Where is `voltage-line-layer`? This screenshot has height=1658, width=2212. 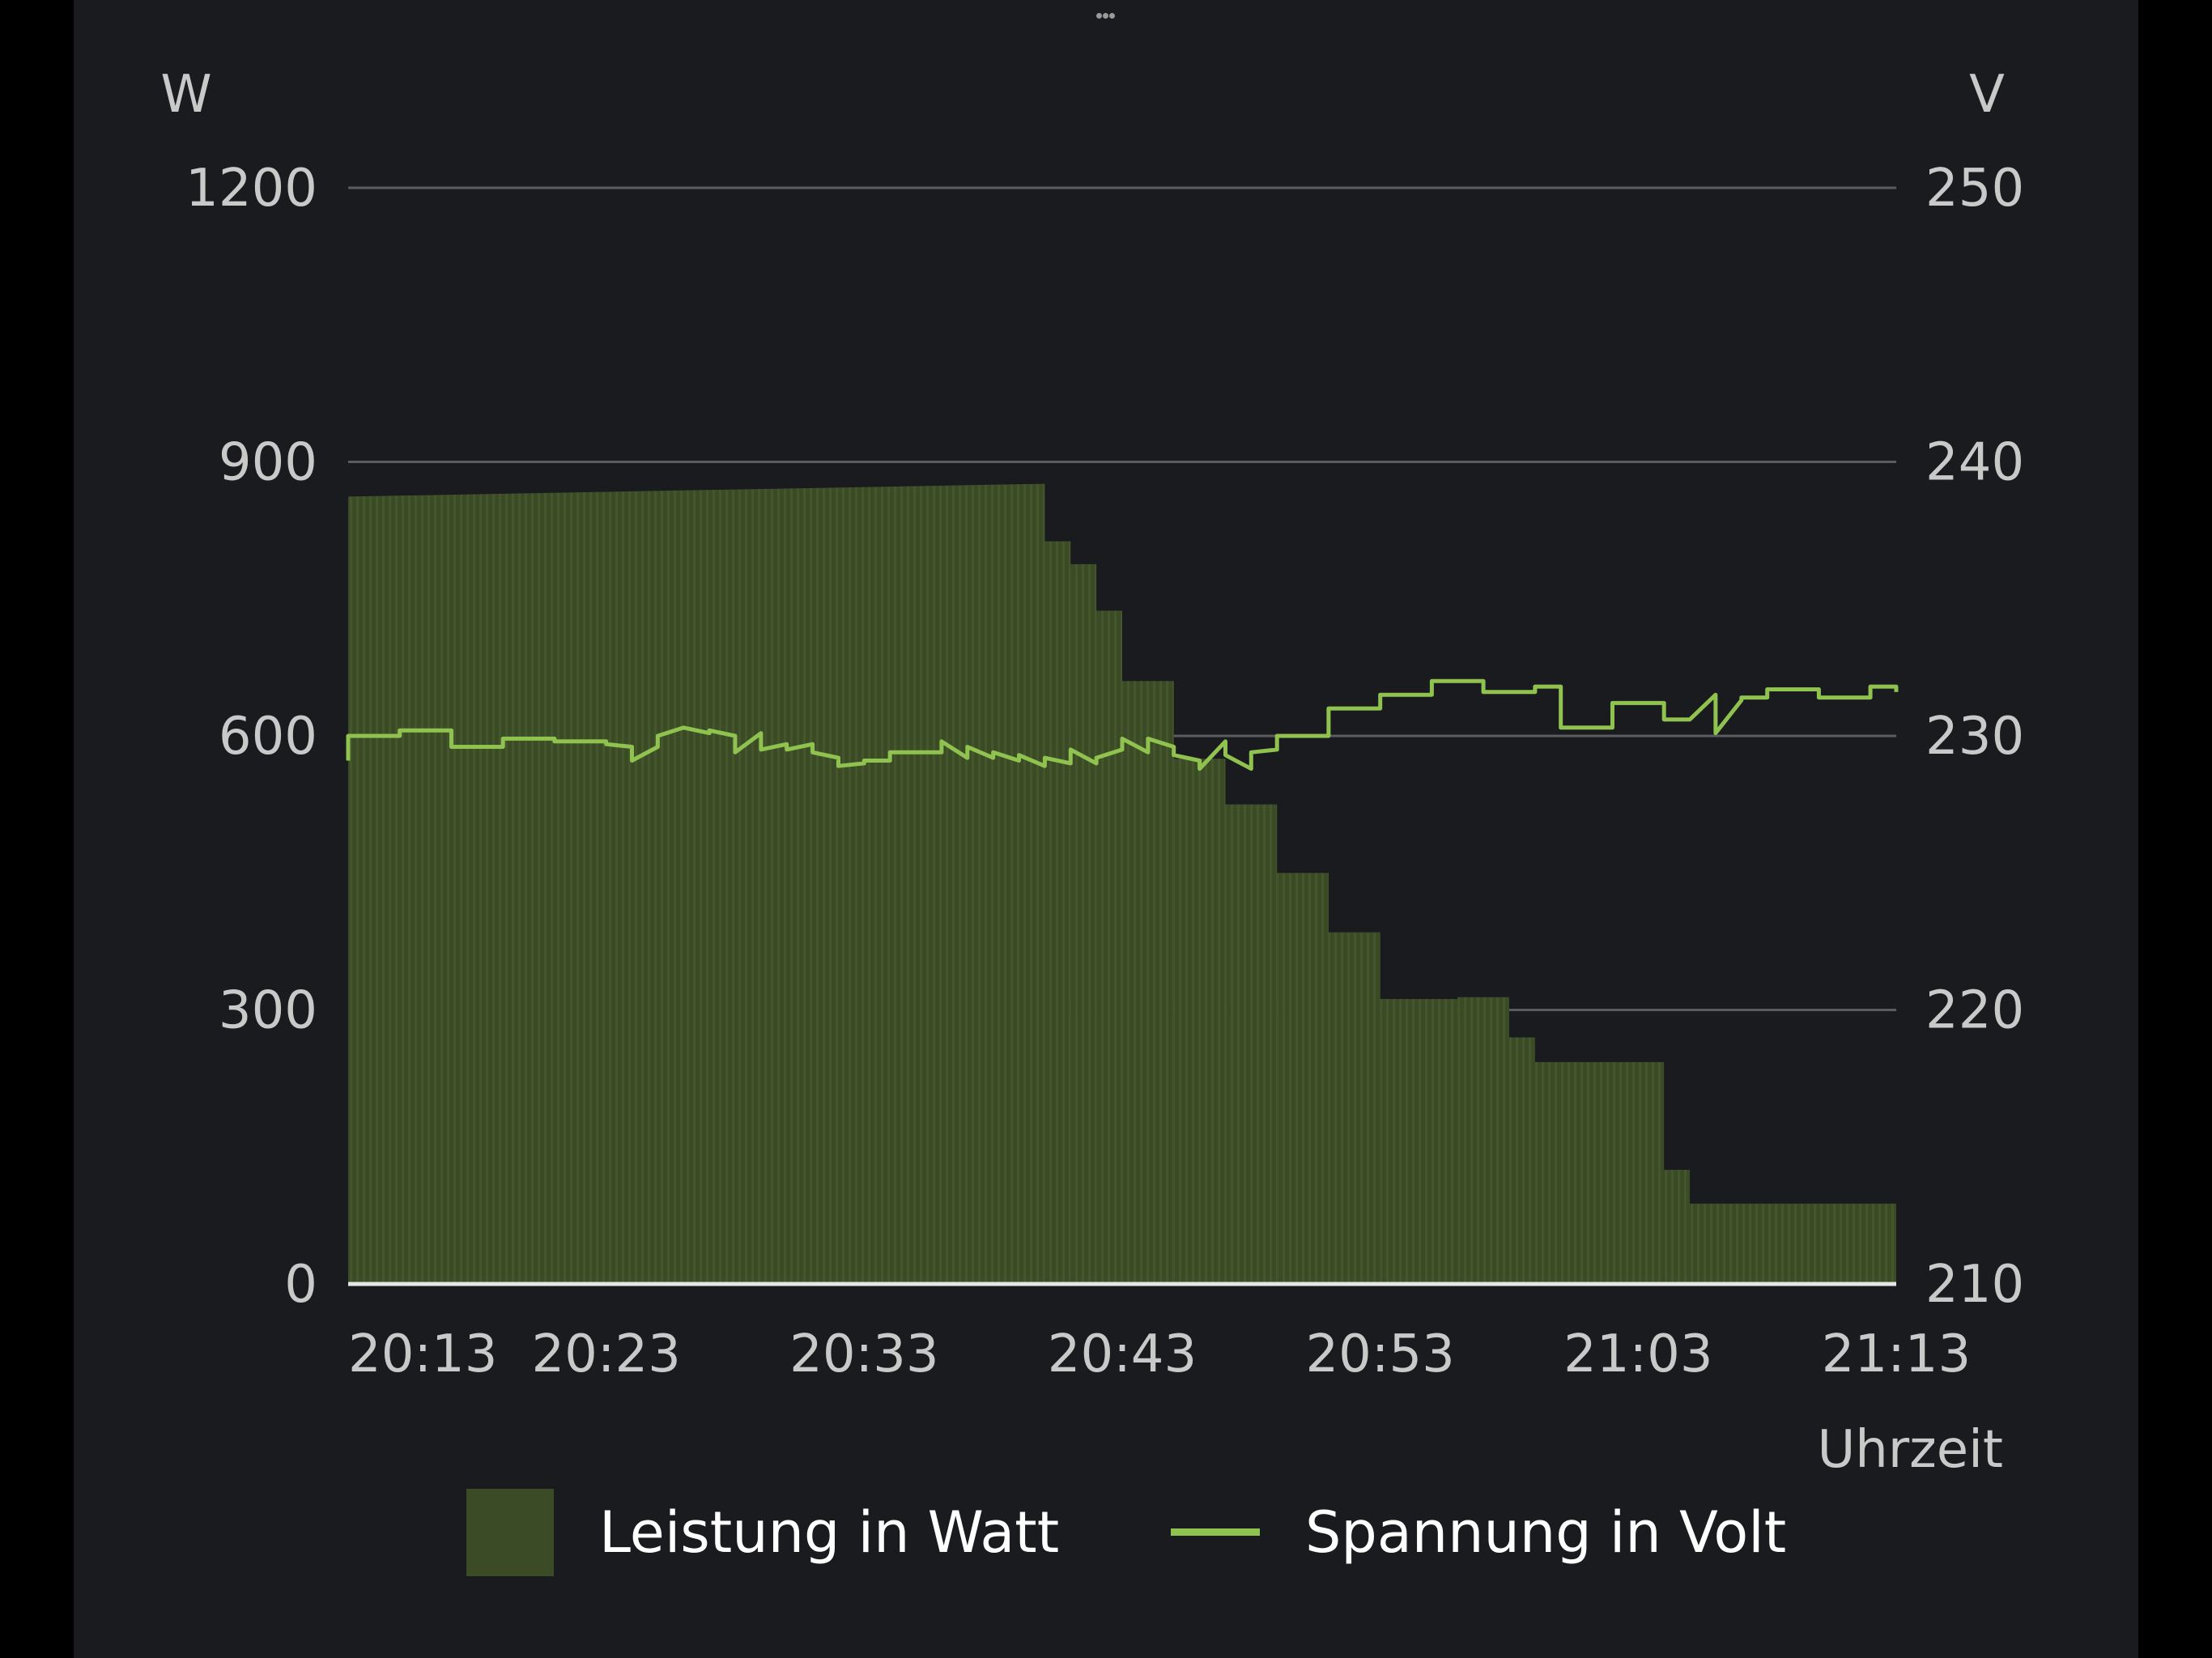 voltage-line-layer is located at coordinates (1122, 725).